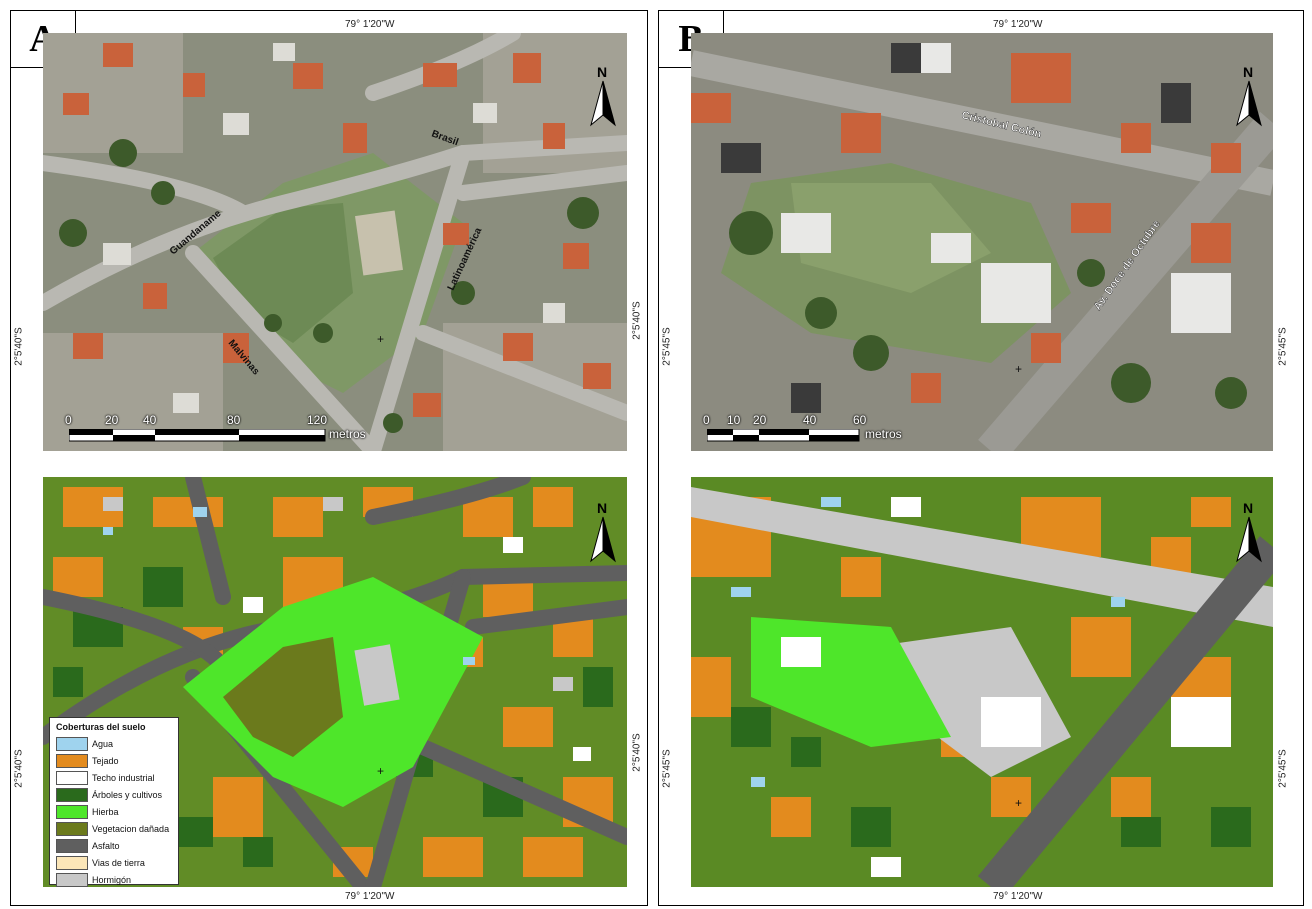  Describe the element at coordinates (637, 320) in the screenshot. I see `coord-right-a-top: 2°5'40"S` at that location.